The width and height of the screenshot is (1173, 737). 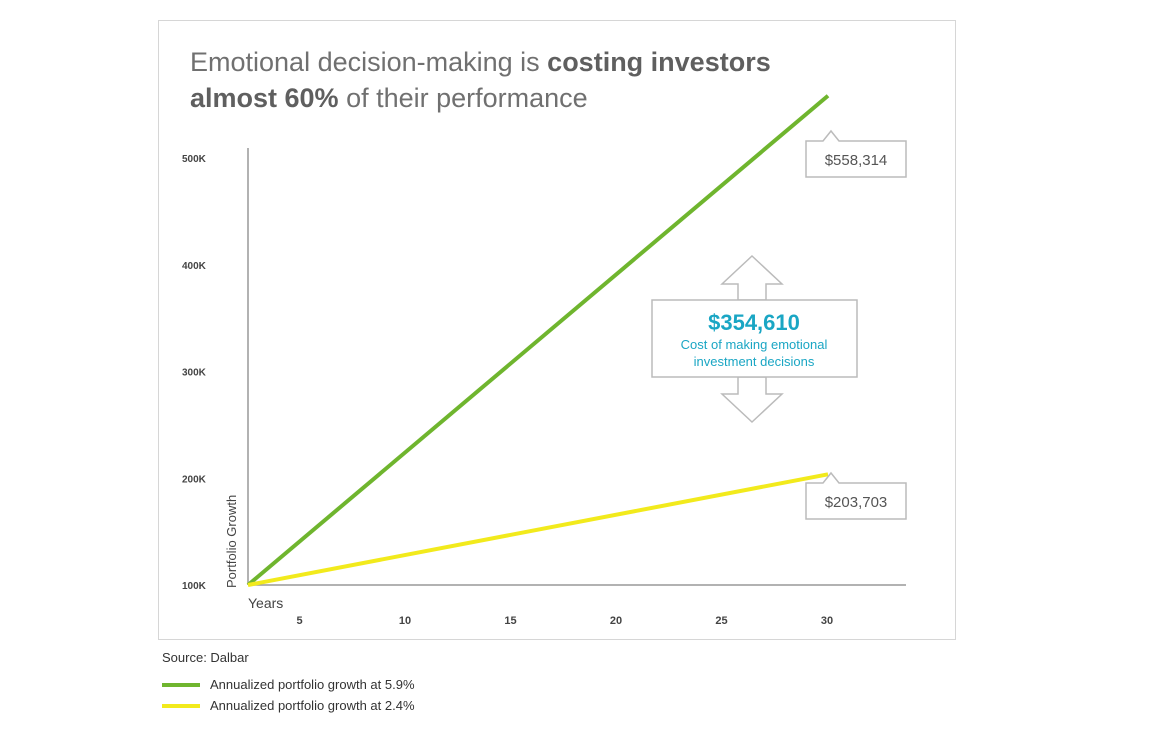 I want to click on x-tick-label: 15, so click(x=510, y=621).